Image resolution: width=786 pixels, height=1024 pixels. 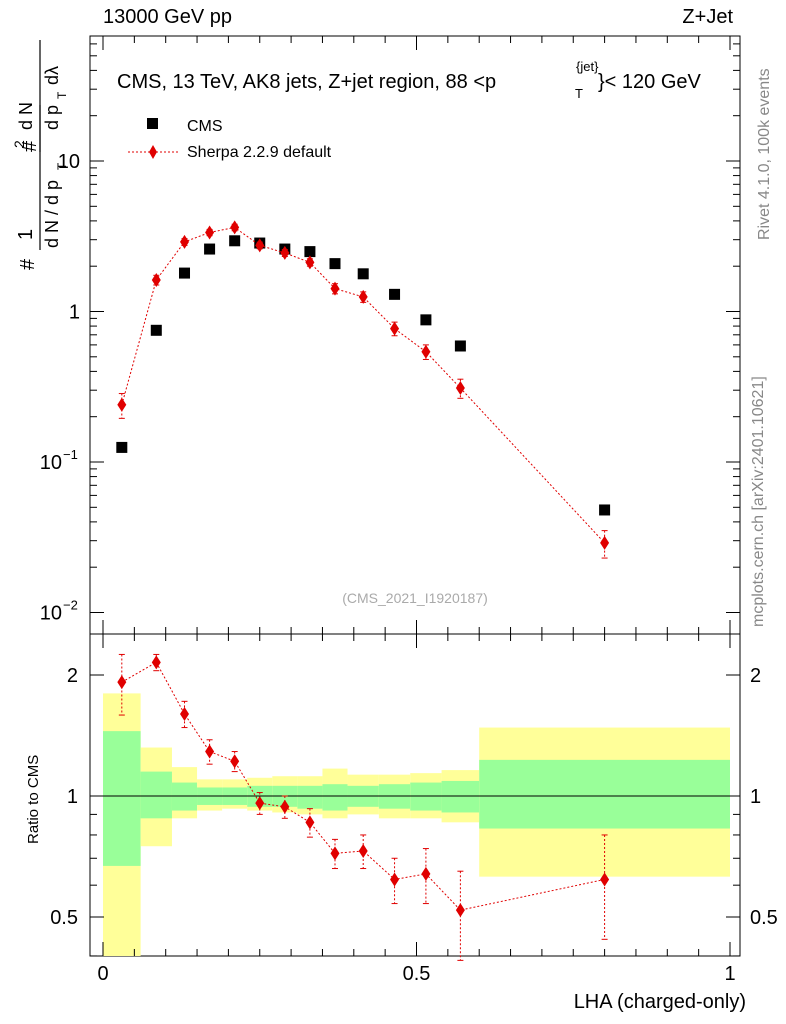 I want to click on svg-text: d N, so click(x=26, y=116).